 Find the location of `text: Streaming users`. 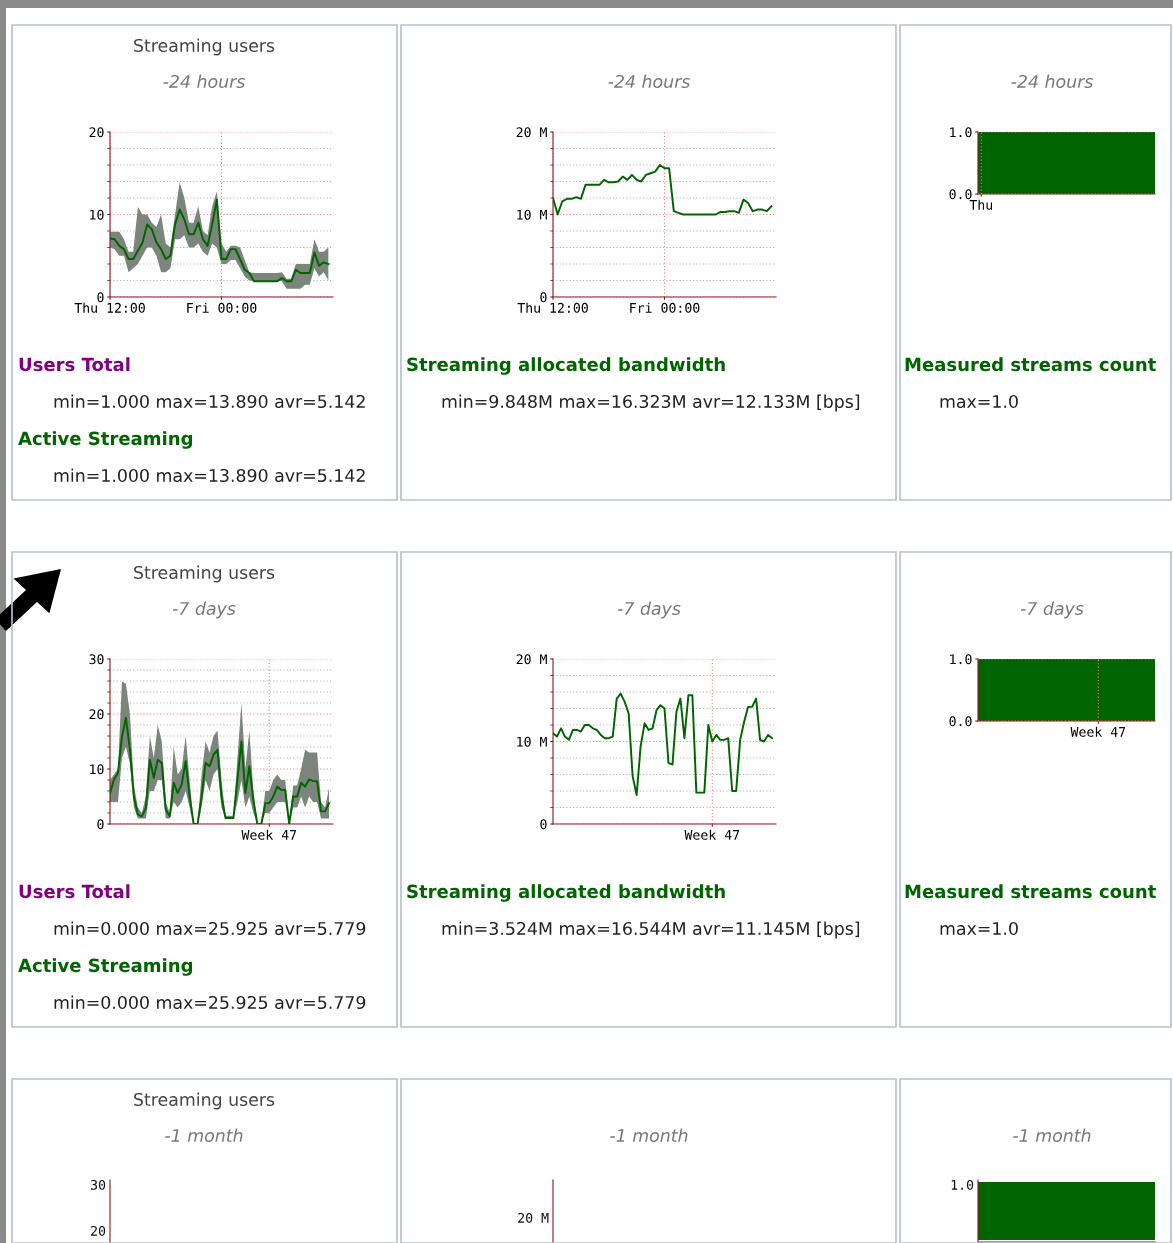

text: Streaming users is located at coordinates (204, 1101).